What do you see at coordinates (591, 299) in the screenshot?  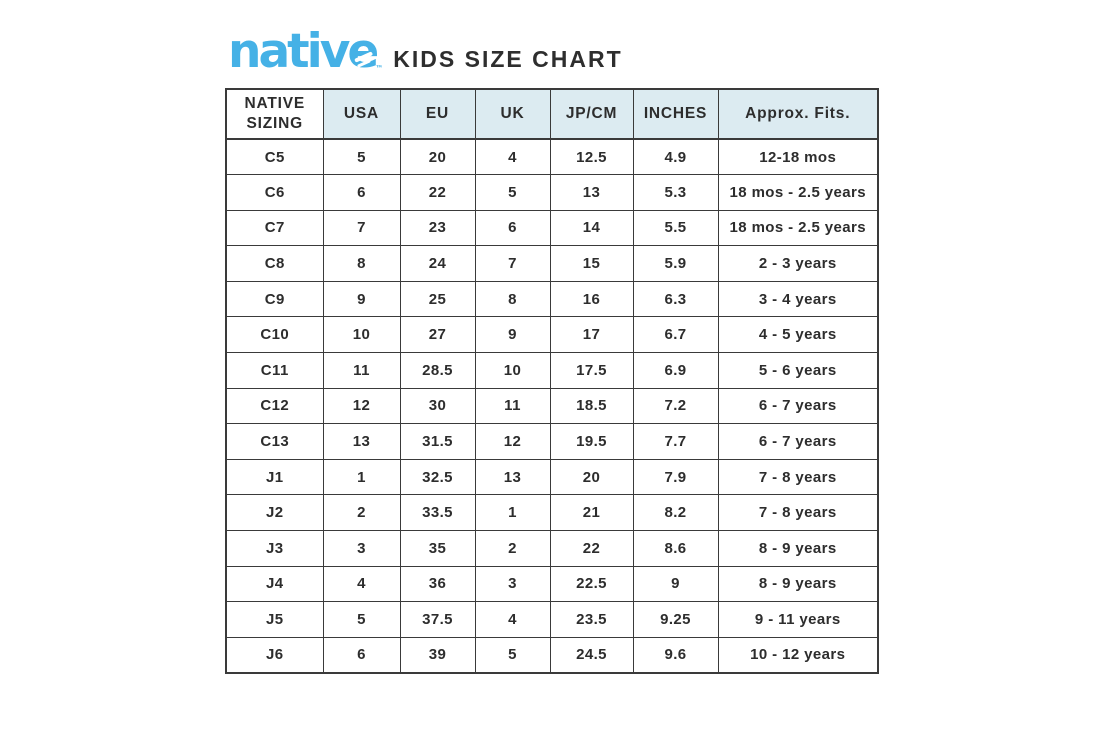 I see `table-cell: 16` at bounding box center [591, 299].